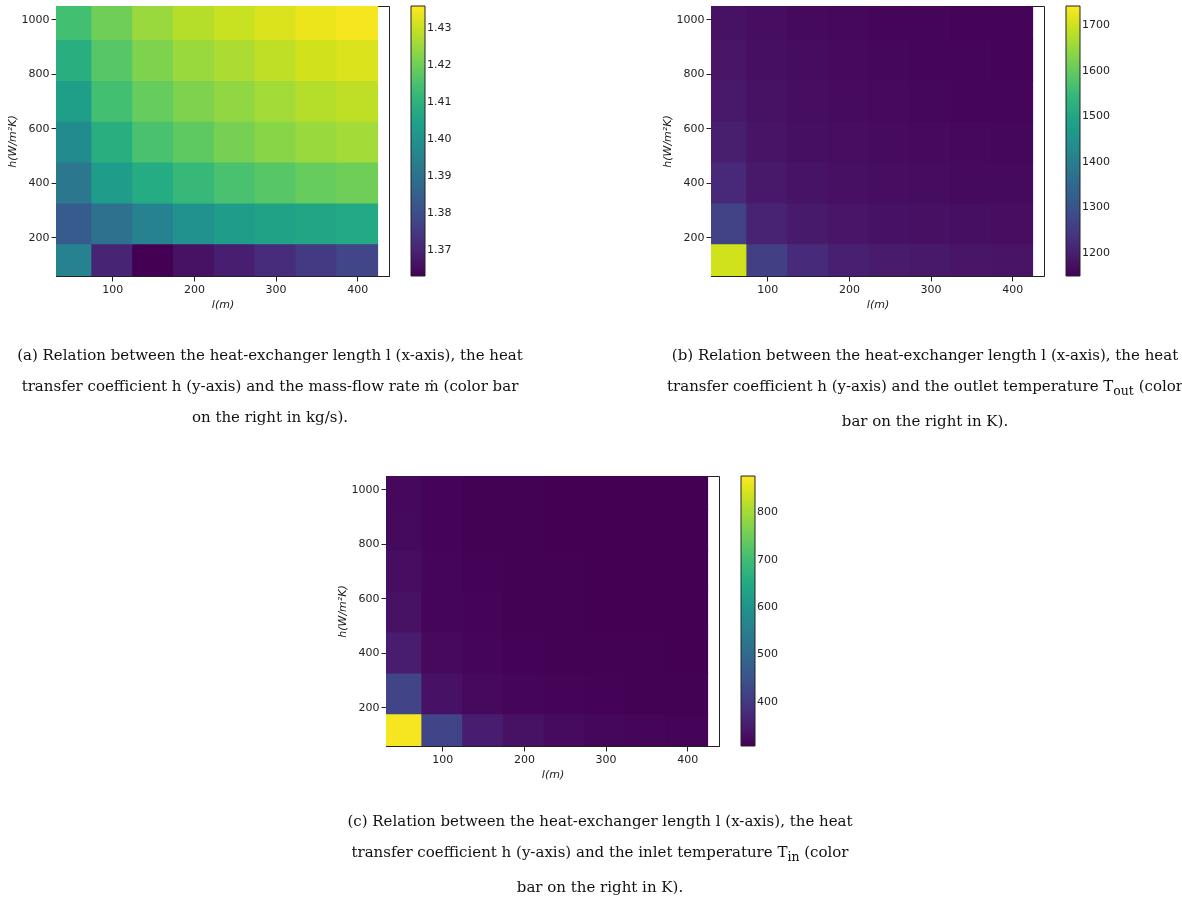 The height and width of the screenshot is (904, 1182). I want to click on color-bar-label: 700, so click(767, 559).